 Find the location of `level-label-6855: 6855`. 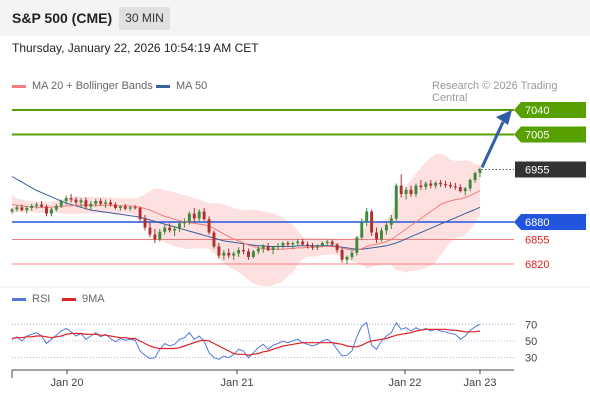

level-label-6855: 6855 is located at coordinates (537, 241).